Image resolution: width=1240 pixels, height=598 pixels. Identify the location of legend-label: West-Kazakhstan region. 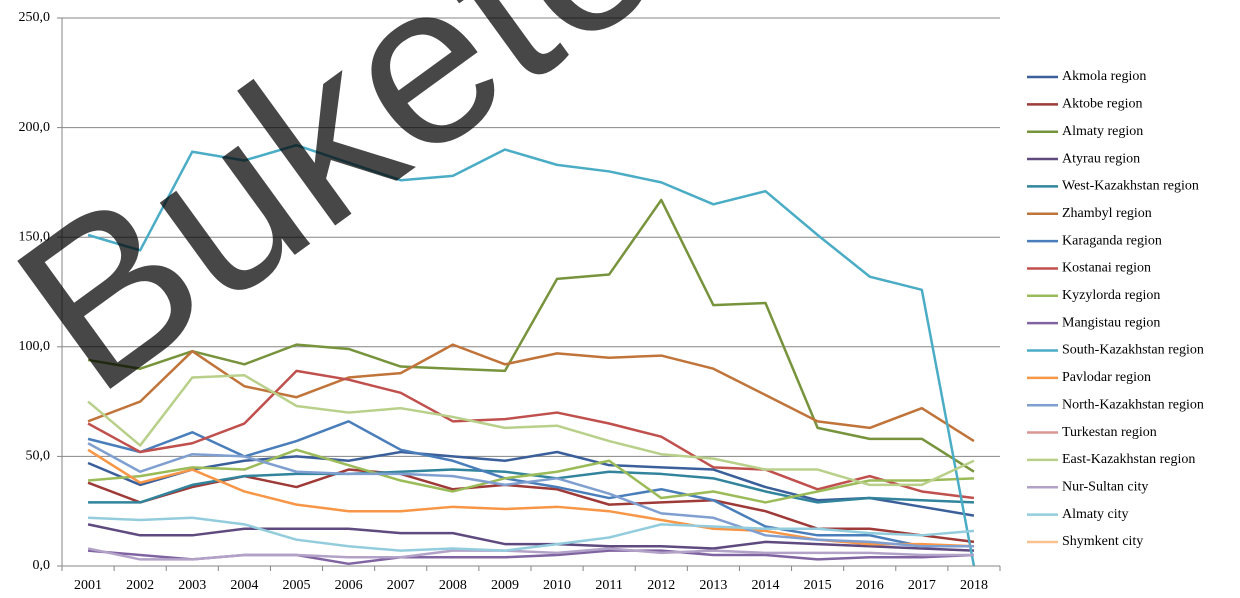
(1130, 186).